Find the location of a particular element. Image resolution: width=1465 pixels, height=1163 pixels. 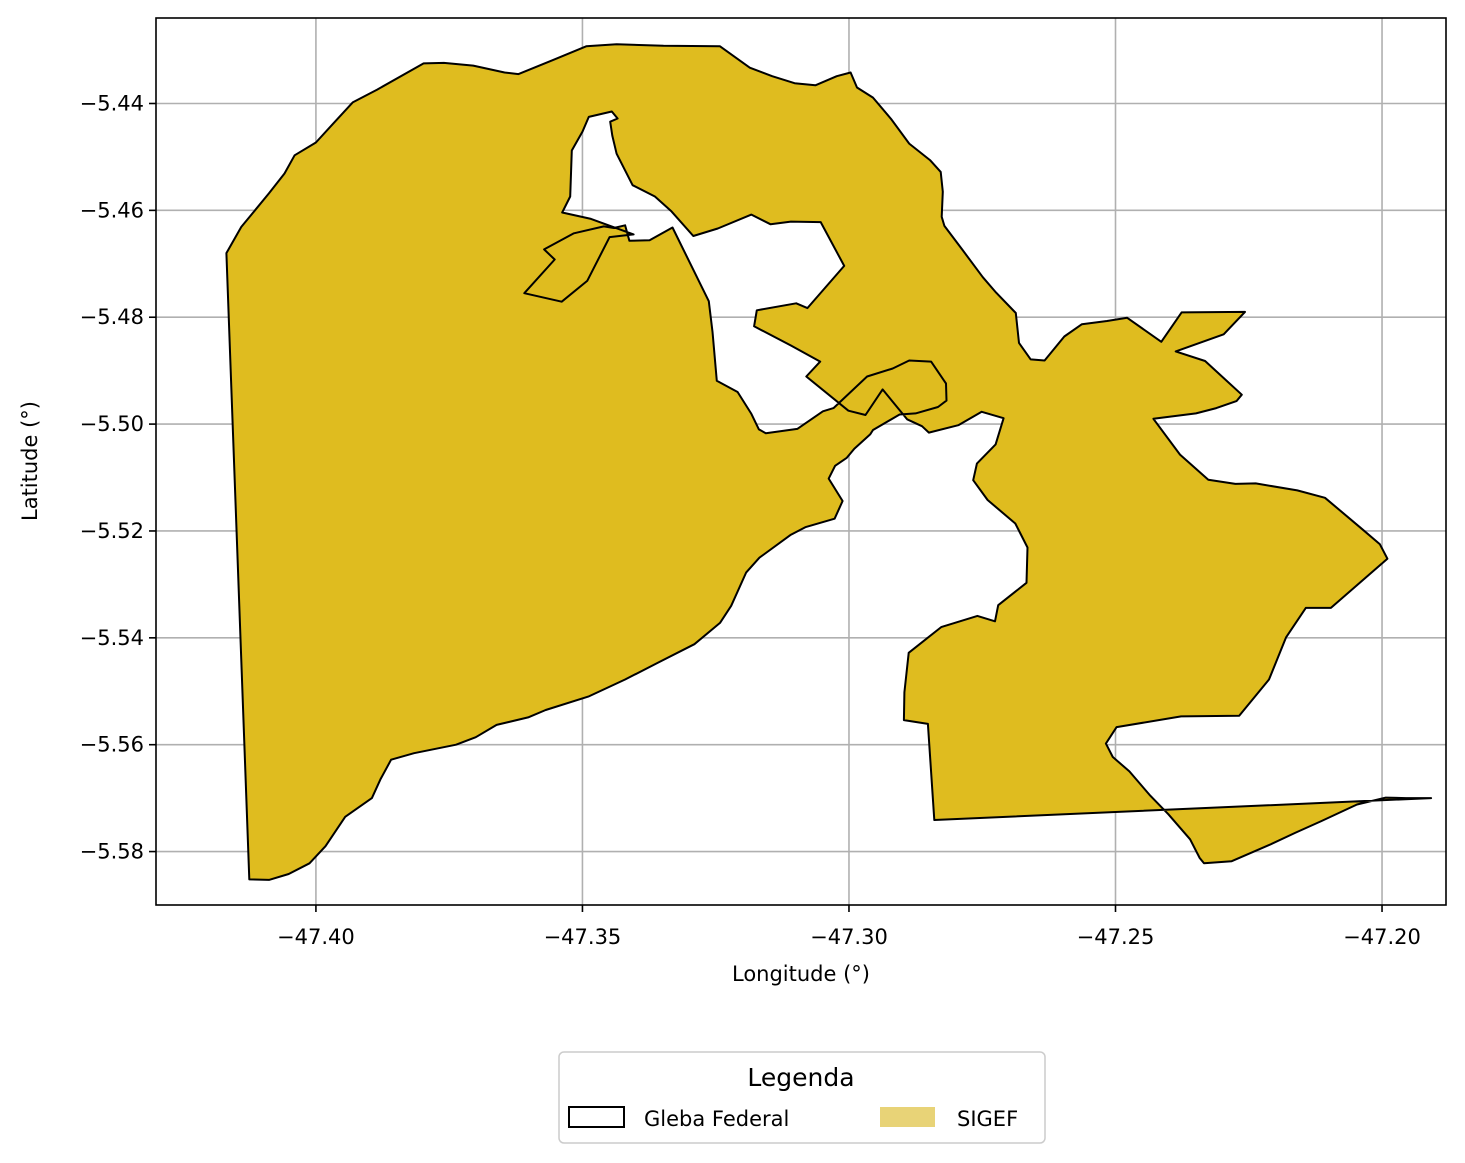

y-tick-label: −5.48 is located at coordinates (112, 317).